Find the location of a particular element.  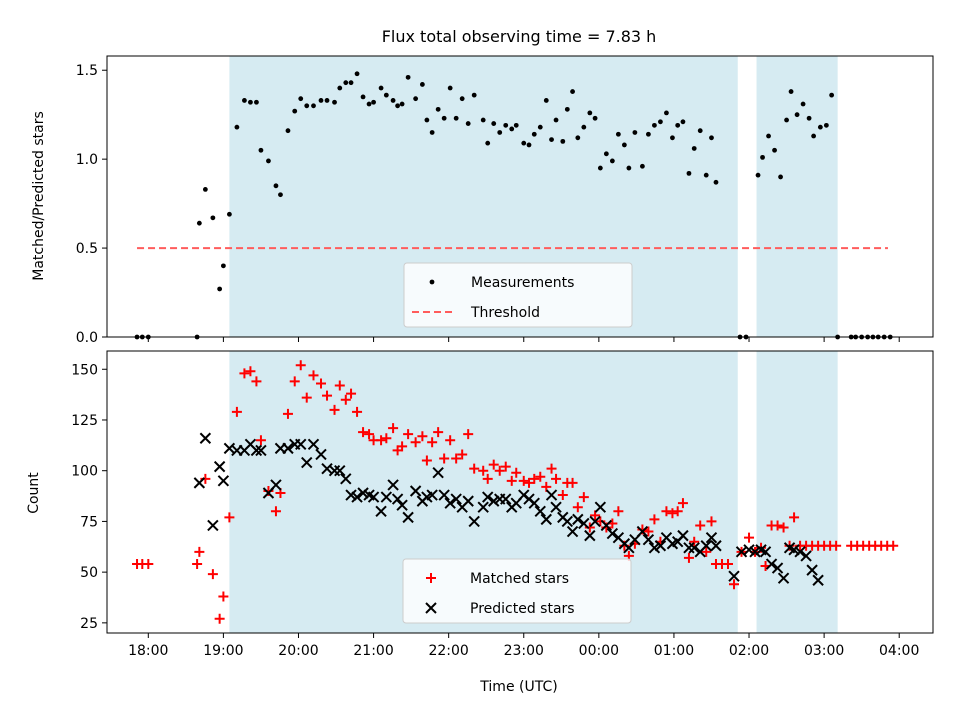

legend-label: Predicted stars is located at coordinates (522, 609).